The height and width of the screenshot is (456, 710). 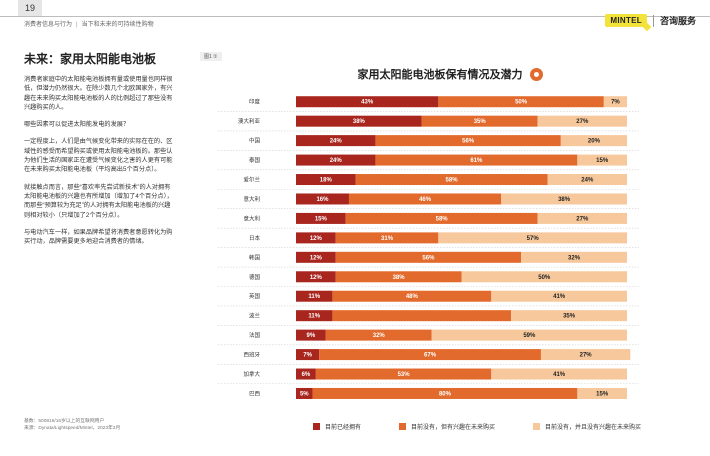 I want to click on breadcrumb: 消费者信息与行为 | 当下和未来的可持续性购物, so click(x=89, y=23).